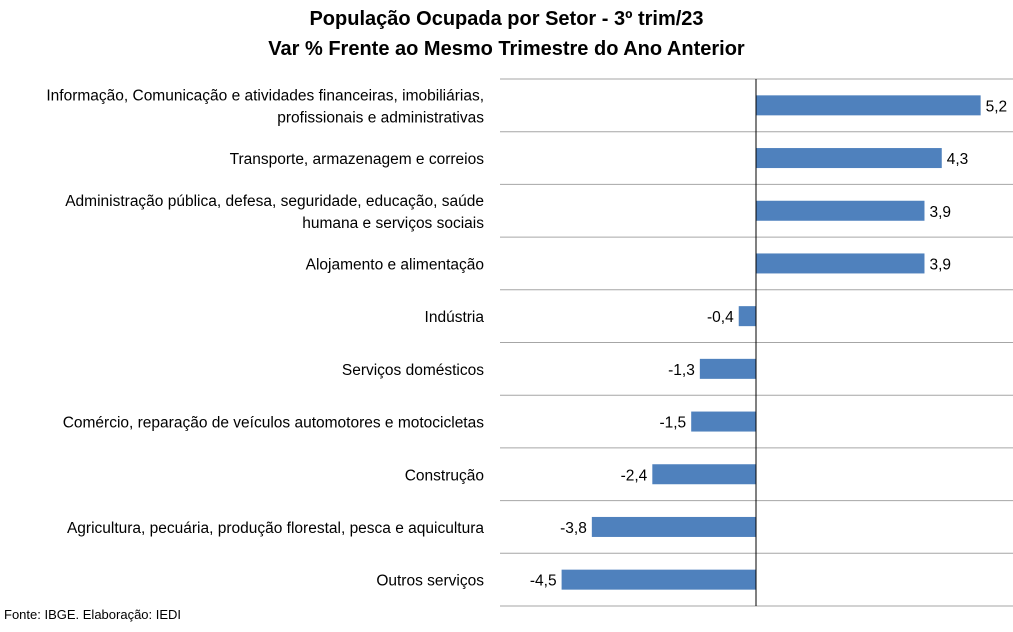  Describe the element at coordinates (543, 581) in the screenshot. I see `data-label: -4,5` at that location.